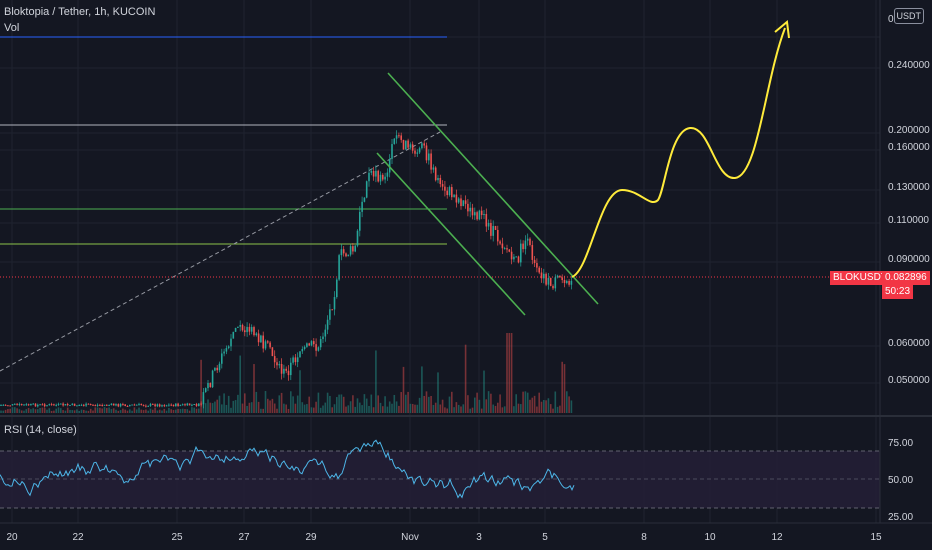  What do you see at coordinates (876, 537) in the screenshot?
I see `time-label: 15` at bounding box center [876, 537].